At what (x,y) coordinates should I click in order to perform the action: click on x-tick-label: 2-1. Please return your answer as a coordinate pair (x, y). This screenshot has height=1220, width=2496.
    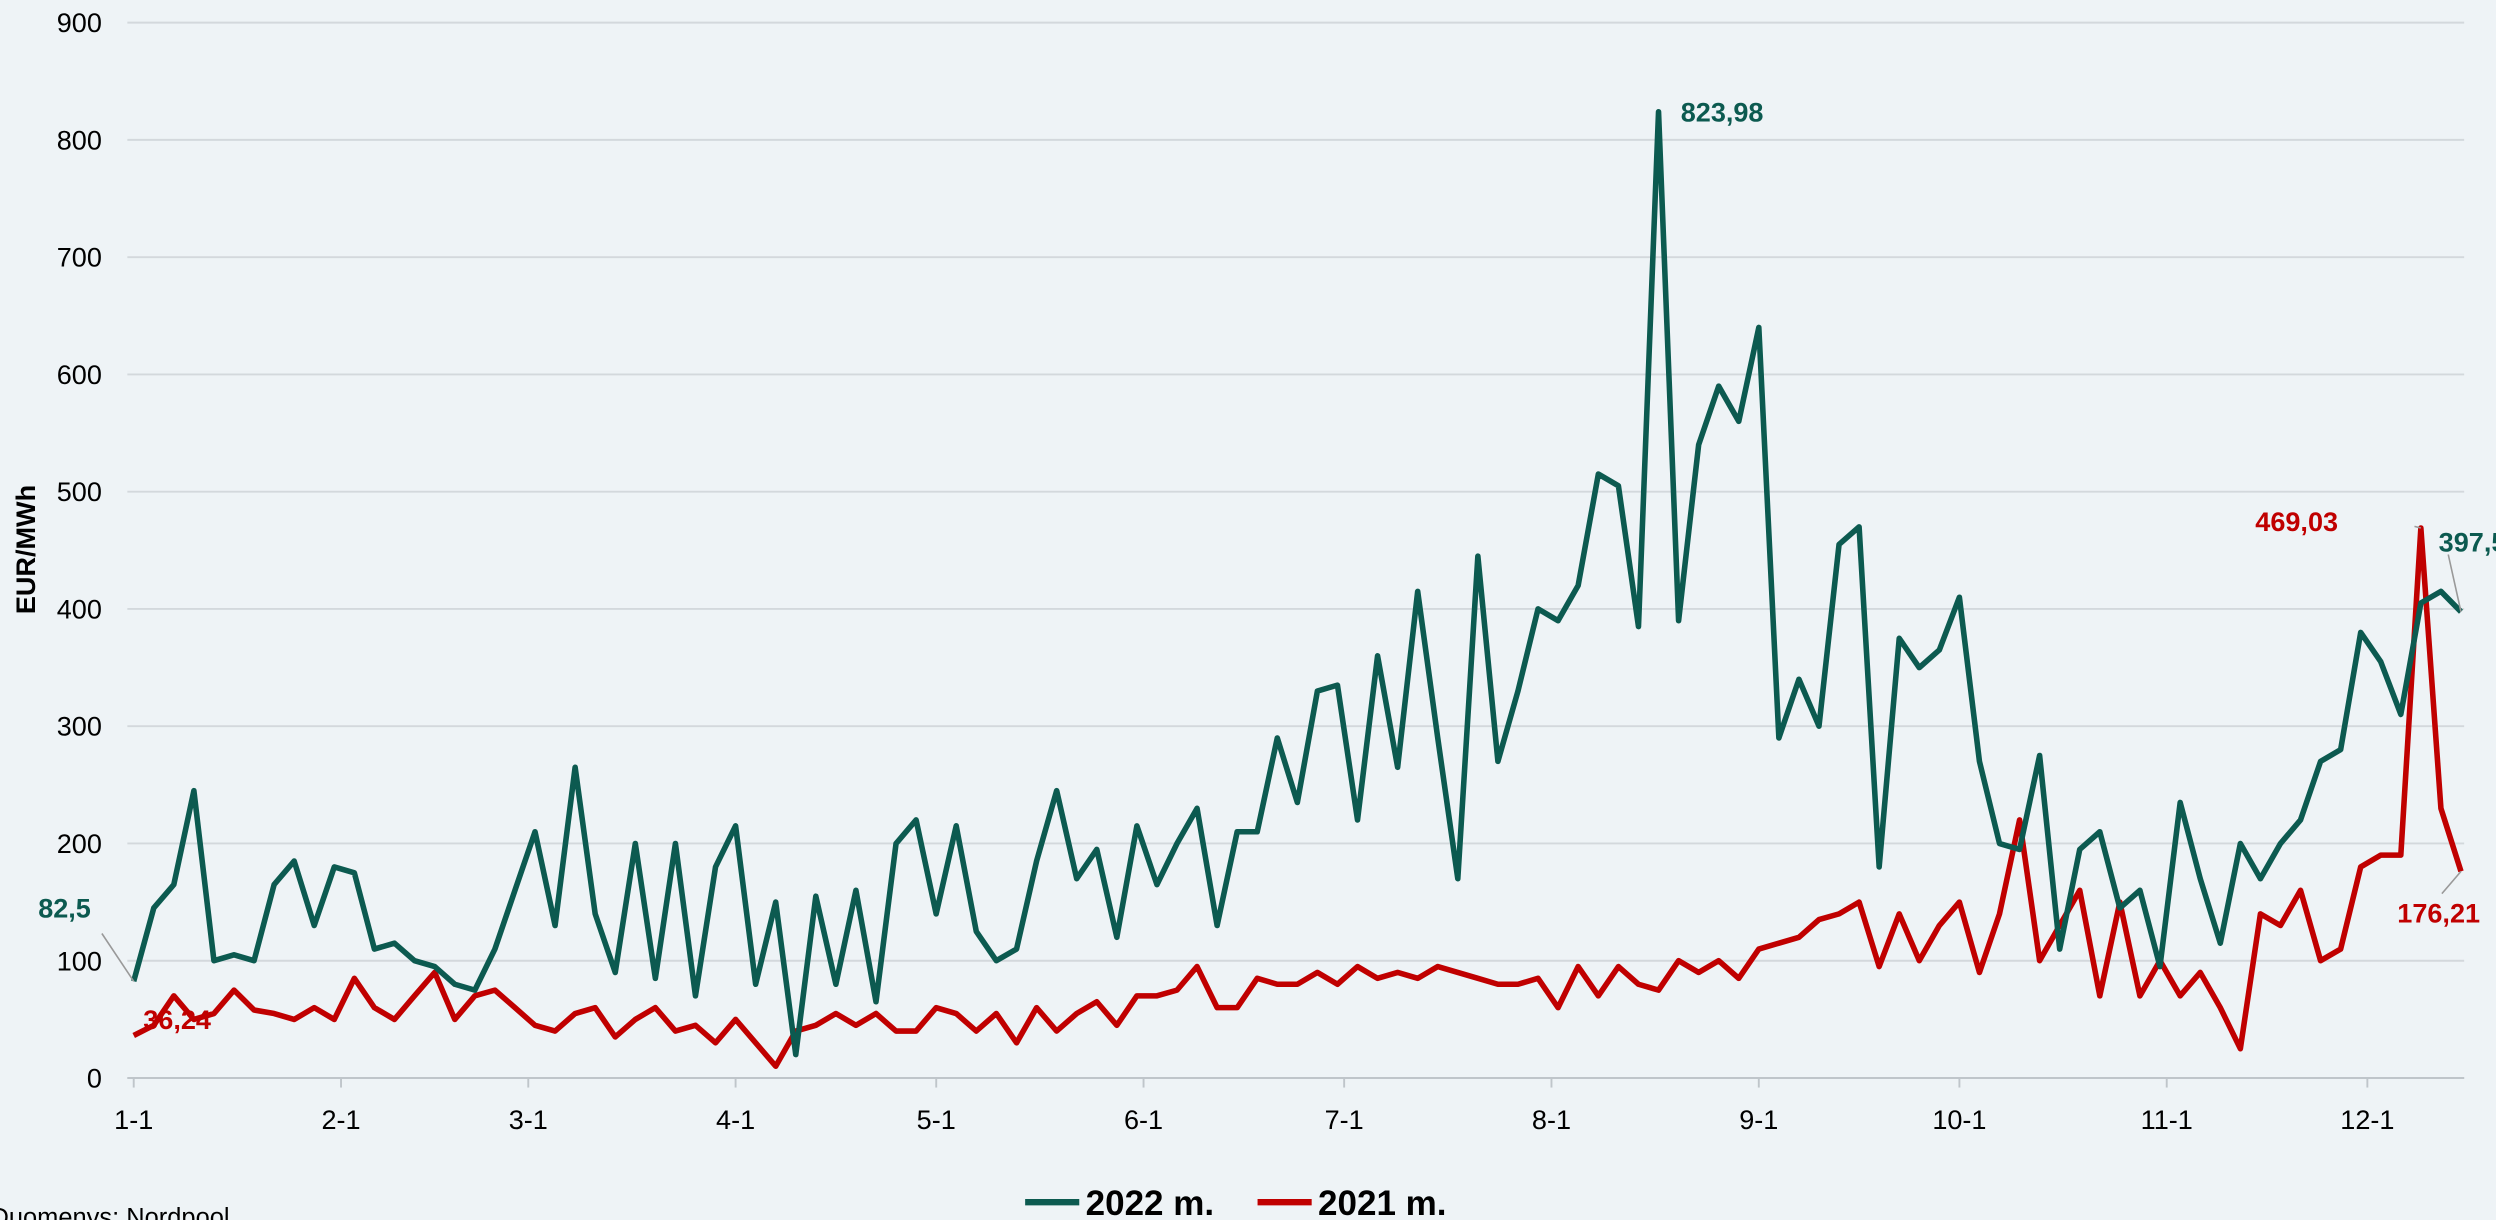
    Looking at the image, I should click on (340, 1120).